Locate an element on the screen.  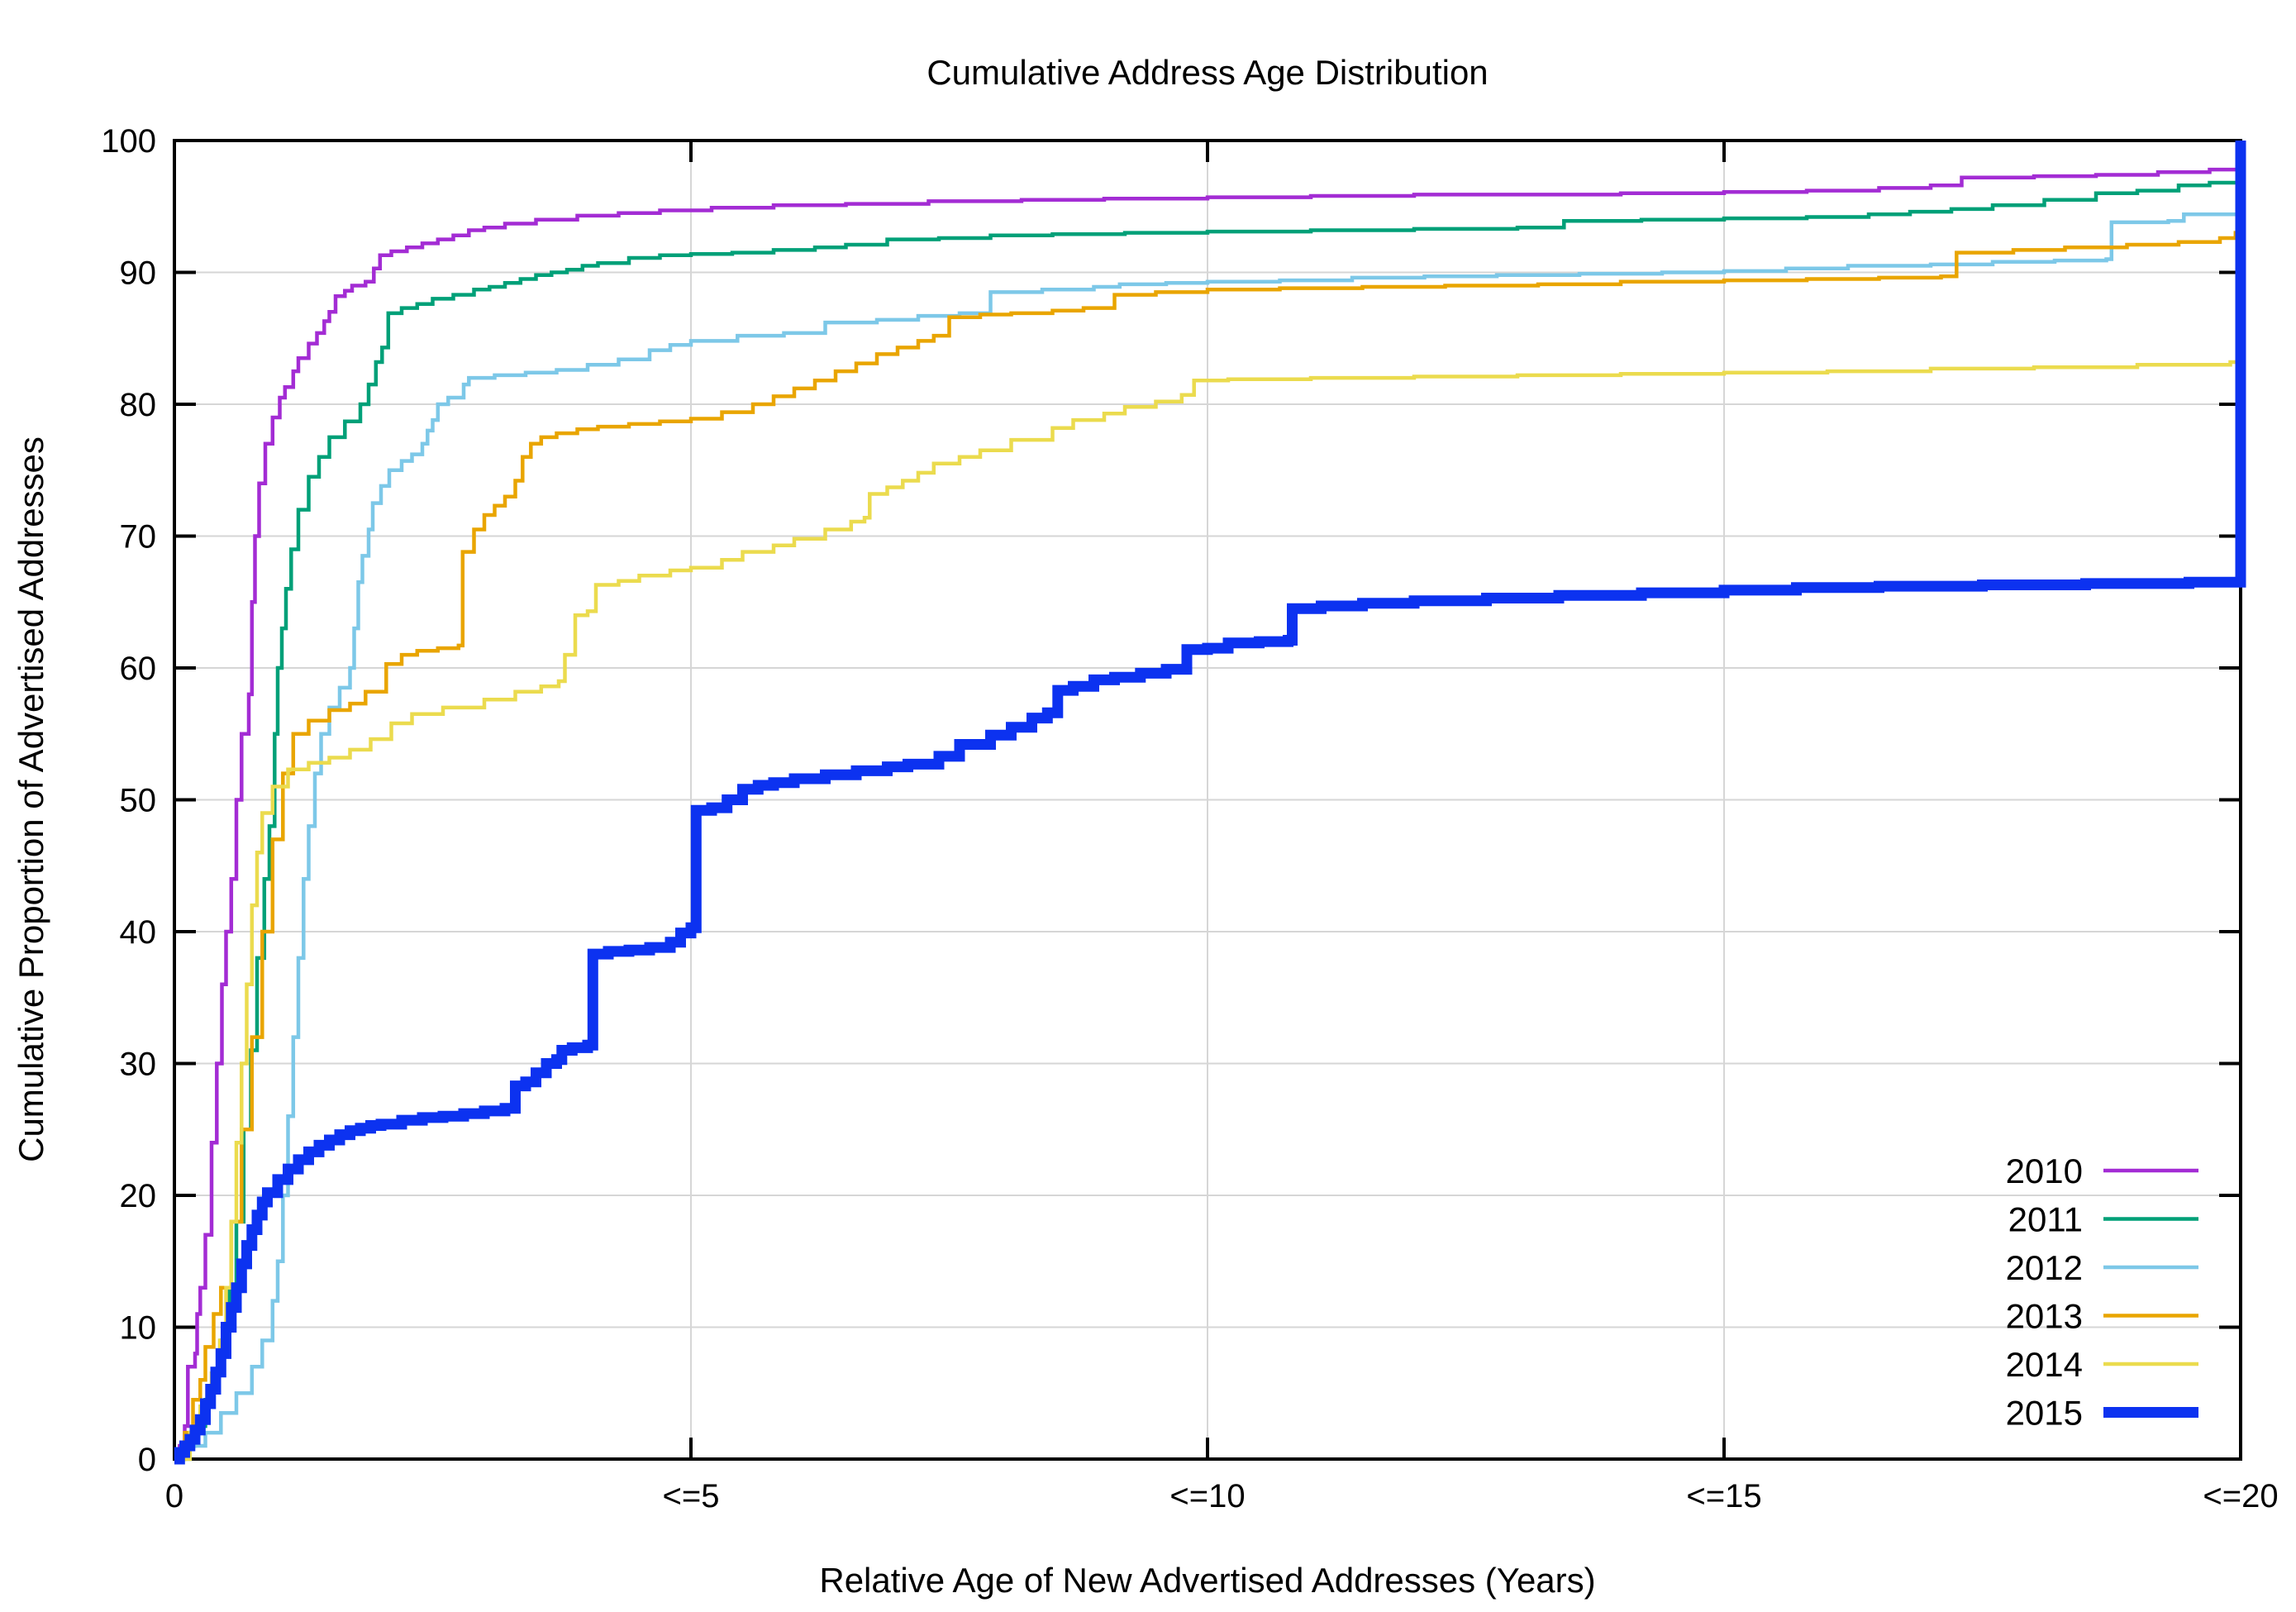
legend-label-2012: 2012 is located at coordinates (2045, 1267).